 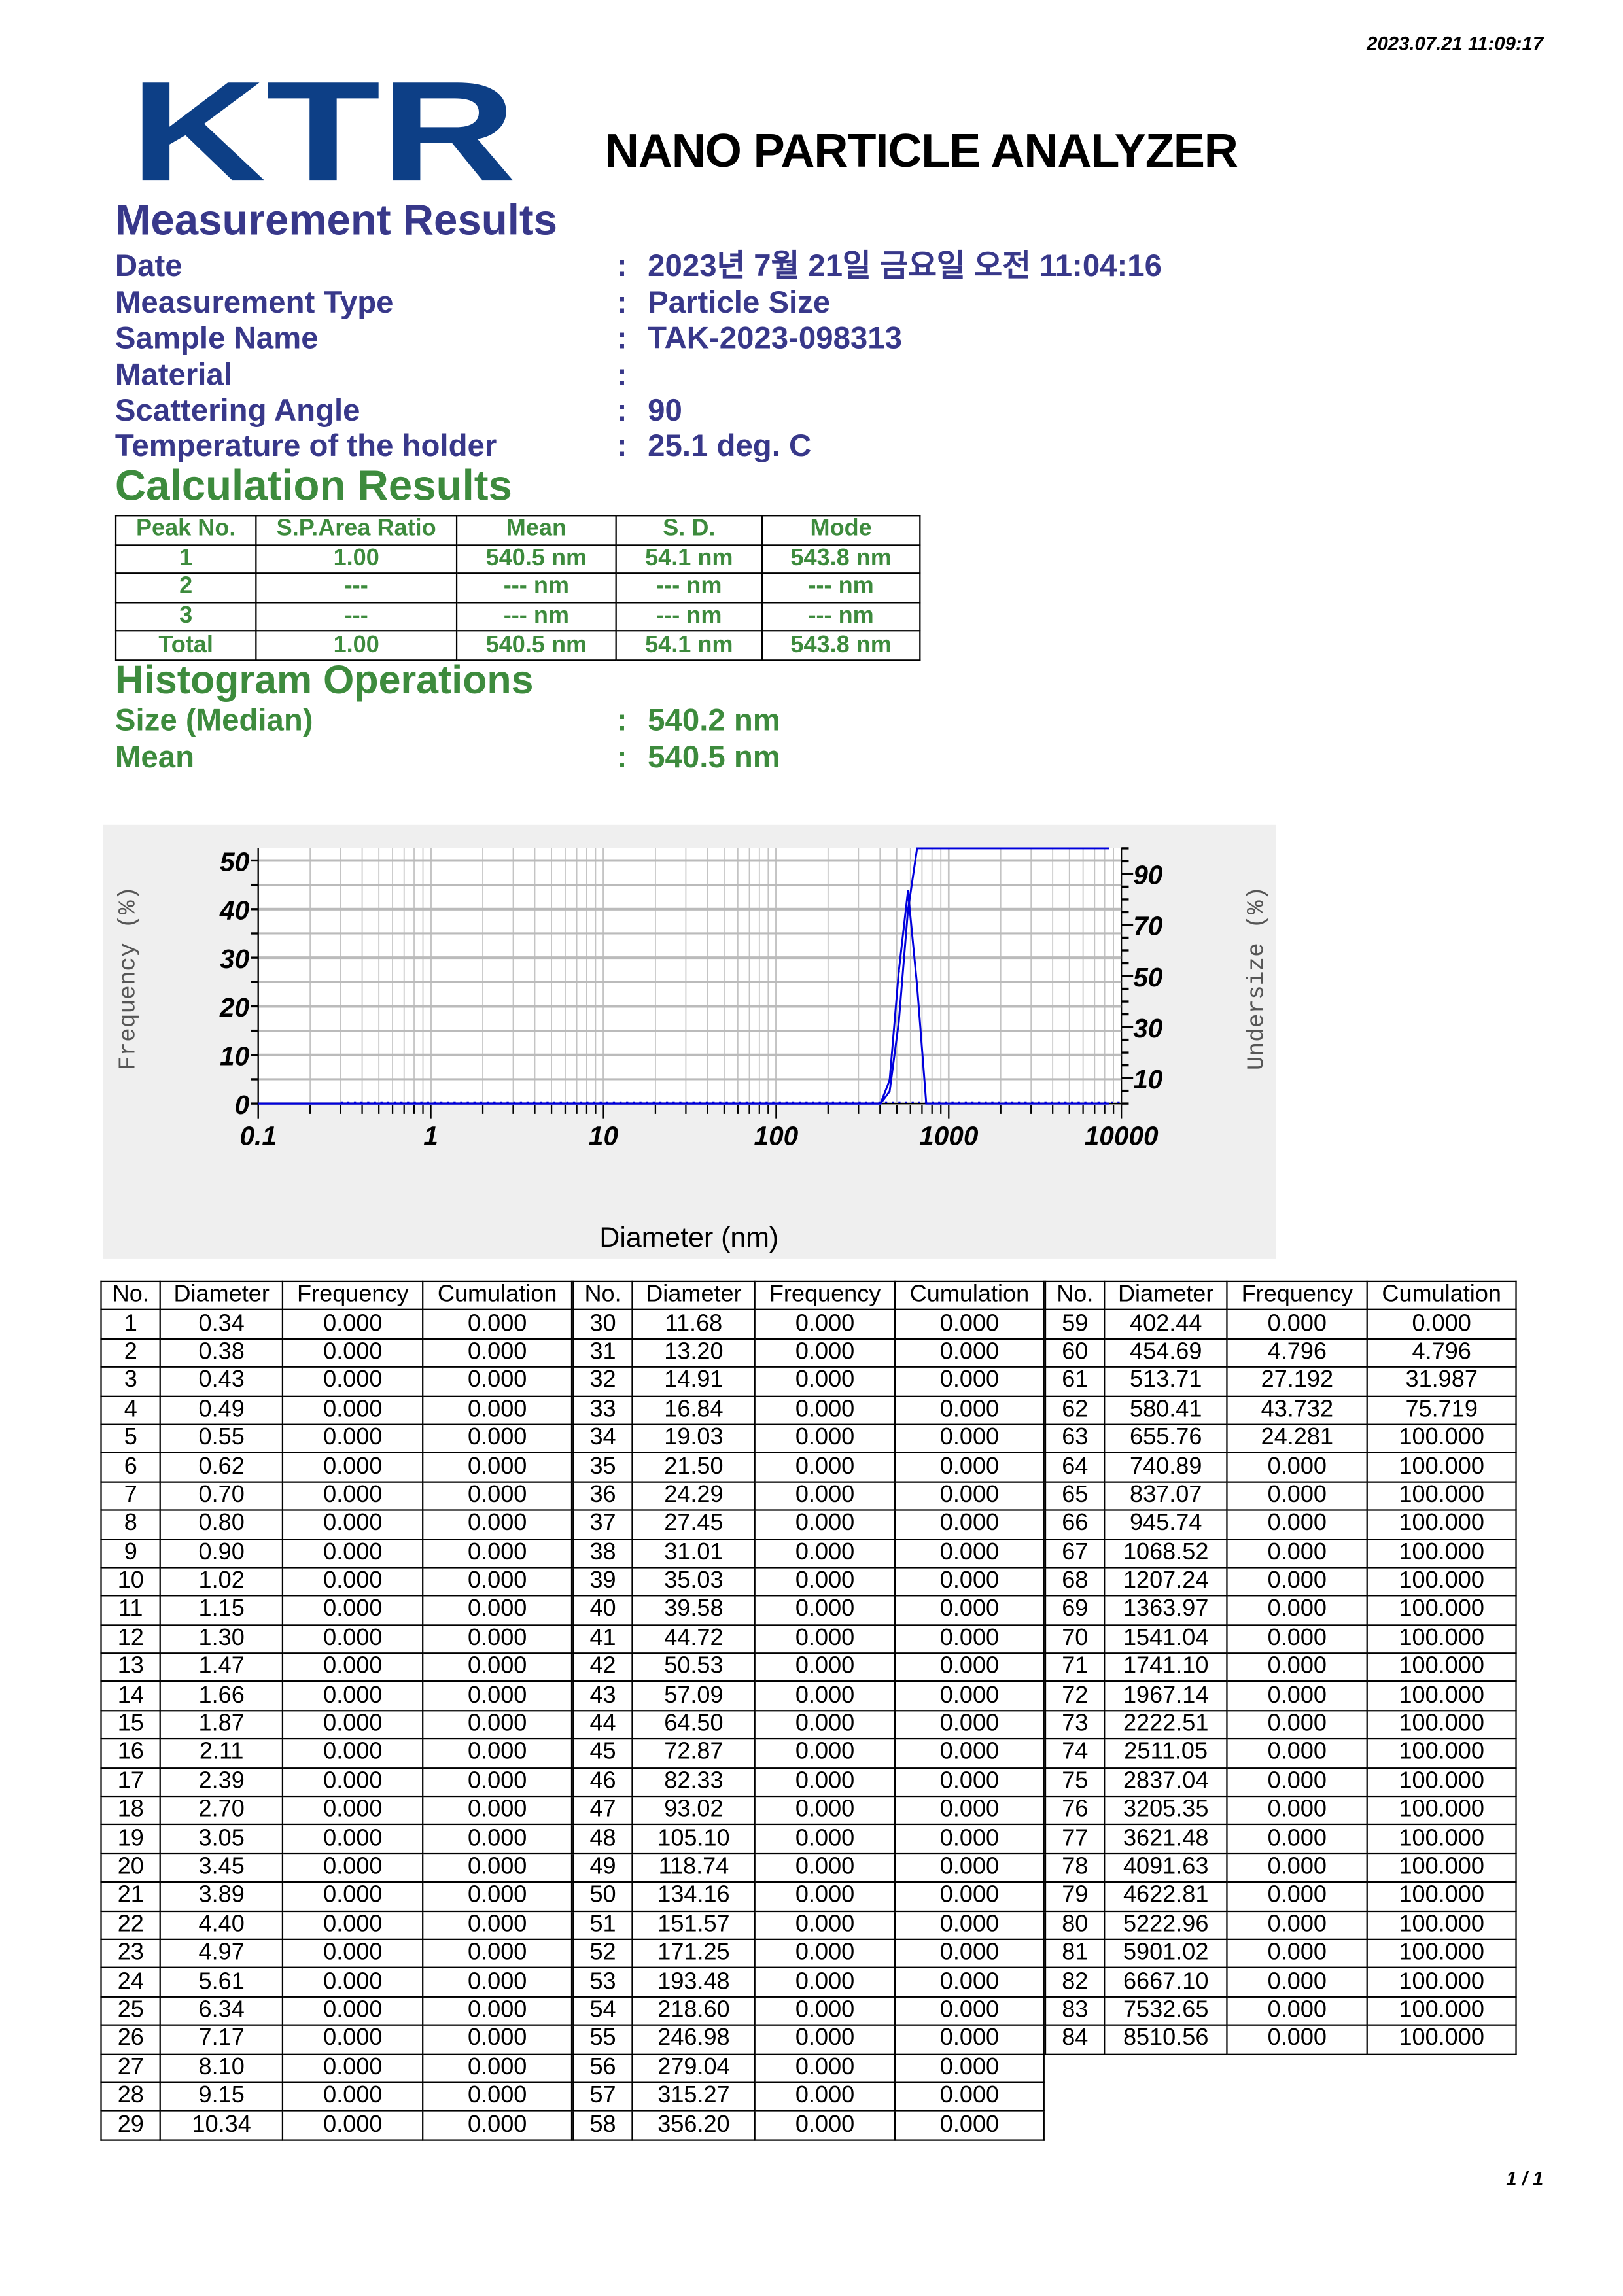 What do you see at coordinates (693, 1324) in the screenshot?
I see `data-cell: 11.68` at bounding box center [693, 1324].